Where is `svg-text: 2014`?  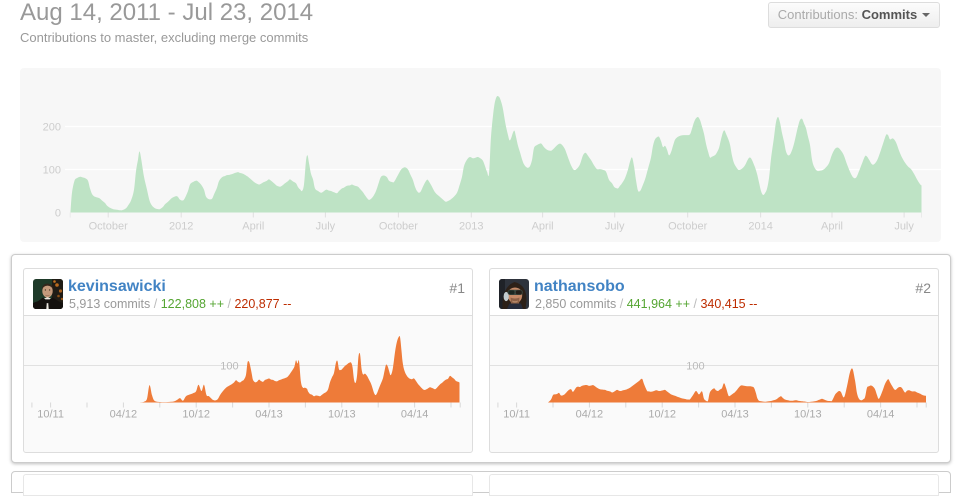 svg-text: 2014 is located at coordinates (760, 227).